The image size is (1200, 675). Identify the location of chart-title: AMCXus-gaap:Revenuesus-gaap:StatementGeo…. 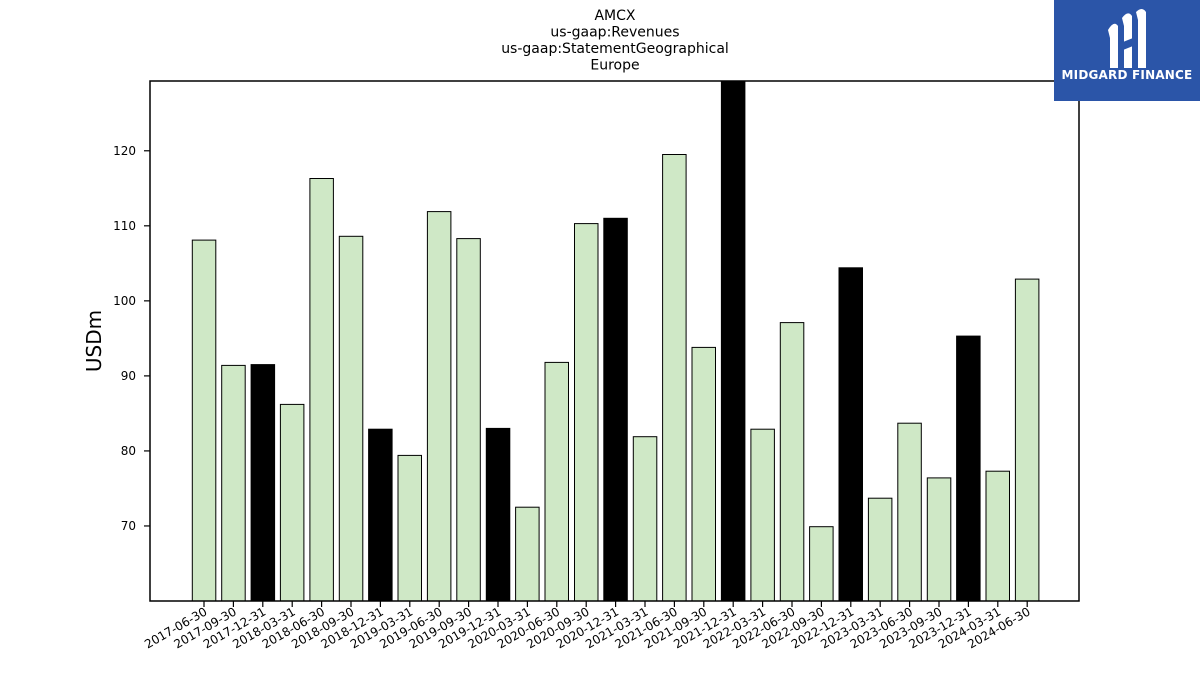
(615, 41).